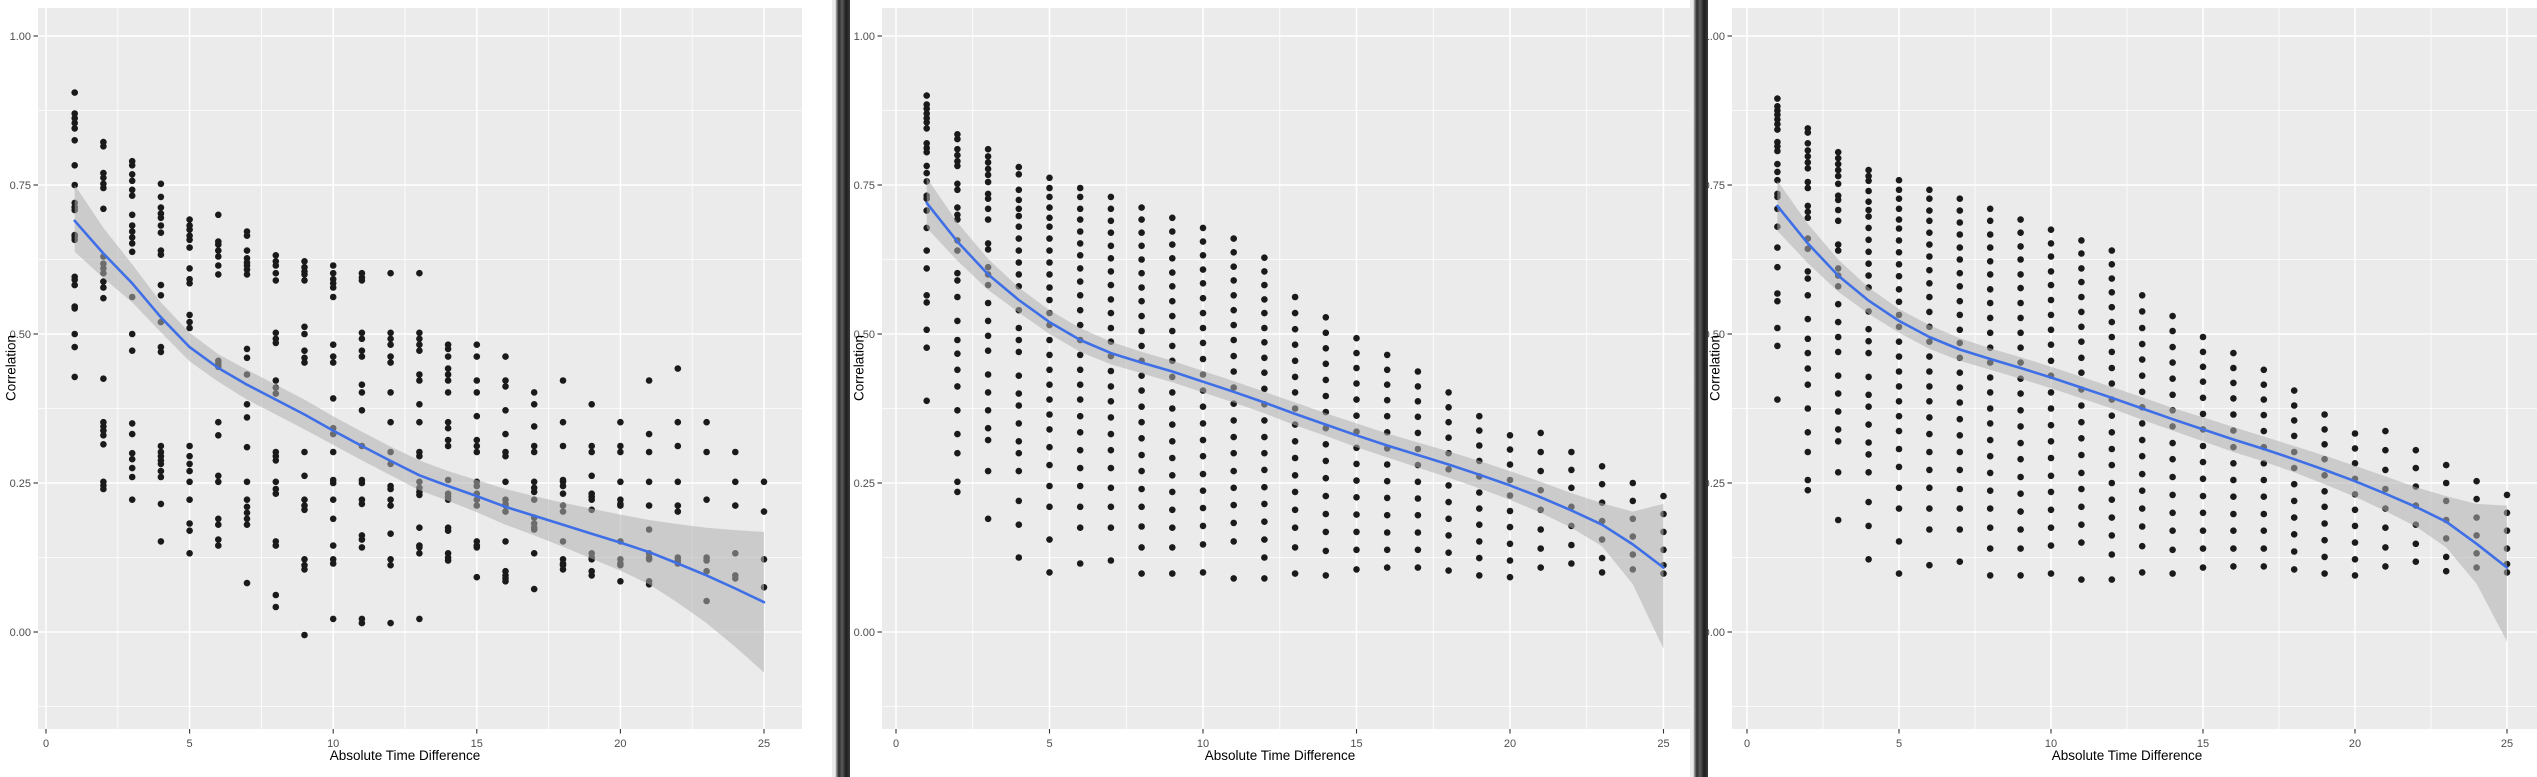 The height and width of the screenshot is (777, 2537). I want to click on x-axis-title-panel-3: Absolute Time Difference, so click(2127, 755).